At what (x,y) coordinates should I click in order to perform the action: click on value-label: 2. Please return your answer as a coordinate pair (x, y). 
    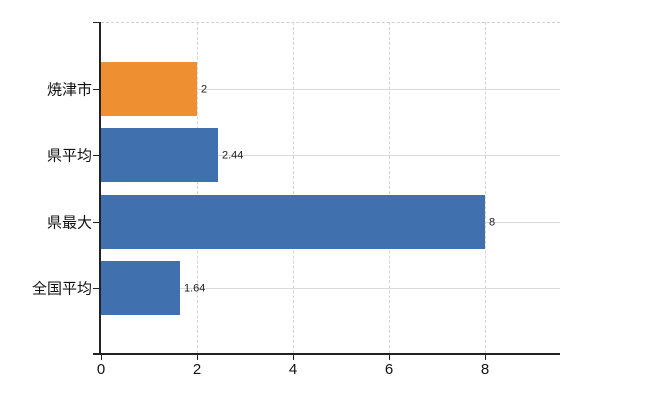
    Looking at the image, I should click on (204, 89).